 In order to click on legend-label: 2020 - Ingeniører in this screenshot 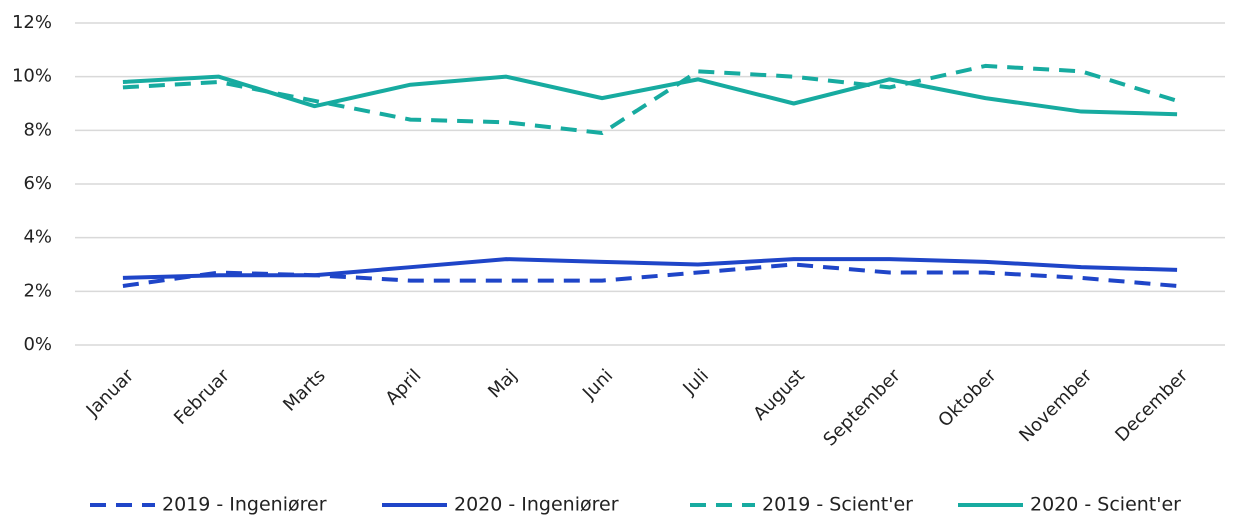, I will do `click(536, 505)`.